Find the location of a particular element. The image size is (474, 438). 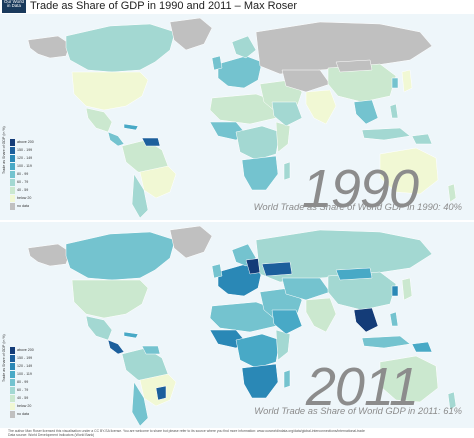

legend-item: 150 - 199 is located at coordinates (21, 150).